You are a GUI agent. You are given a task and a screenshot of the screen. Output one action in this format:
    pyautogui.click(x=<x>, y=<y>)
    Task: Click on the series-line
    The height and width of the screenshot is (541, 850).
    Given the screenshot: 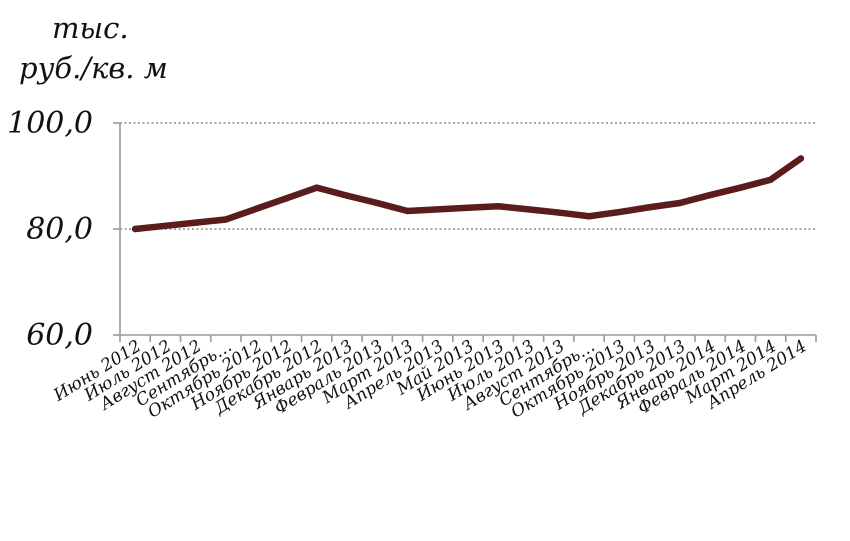 What is the action you would take?
    pyautogui.click(x=468, y=194)
    